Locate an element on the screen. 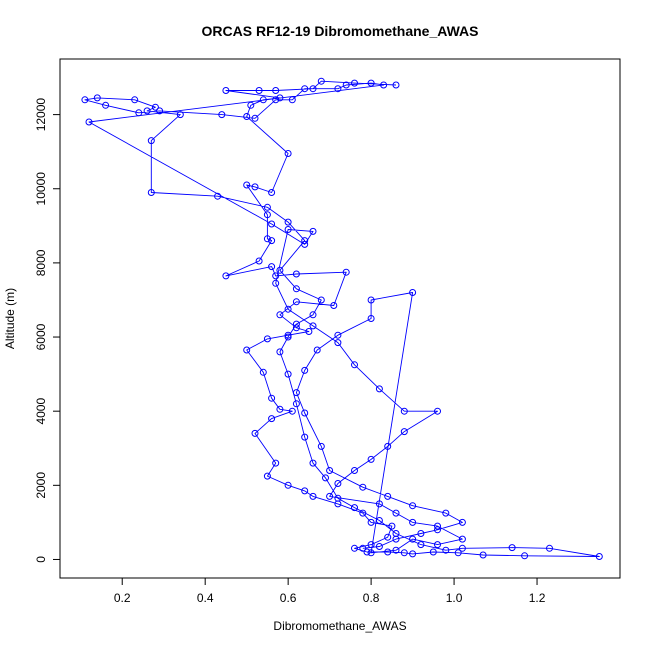  y-tick-label: 0 is located at coordinates (41, 559).